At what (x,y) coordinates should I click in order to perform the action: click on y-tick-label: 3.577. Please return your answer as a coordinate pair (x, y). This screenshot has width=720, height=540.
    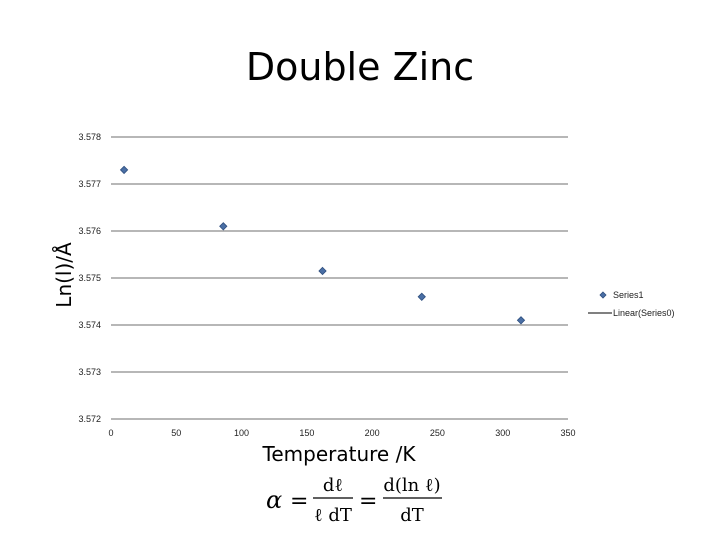
    Looking at the image, I should click on (89, 184).